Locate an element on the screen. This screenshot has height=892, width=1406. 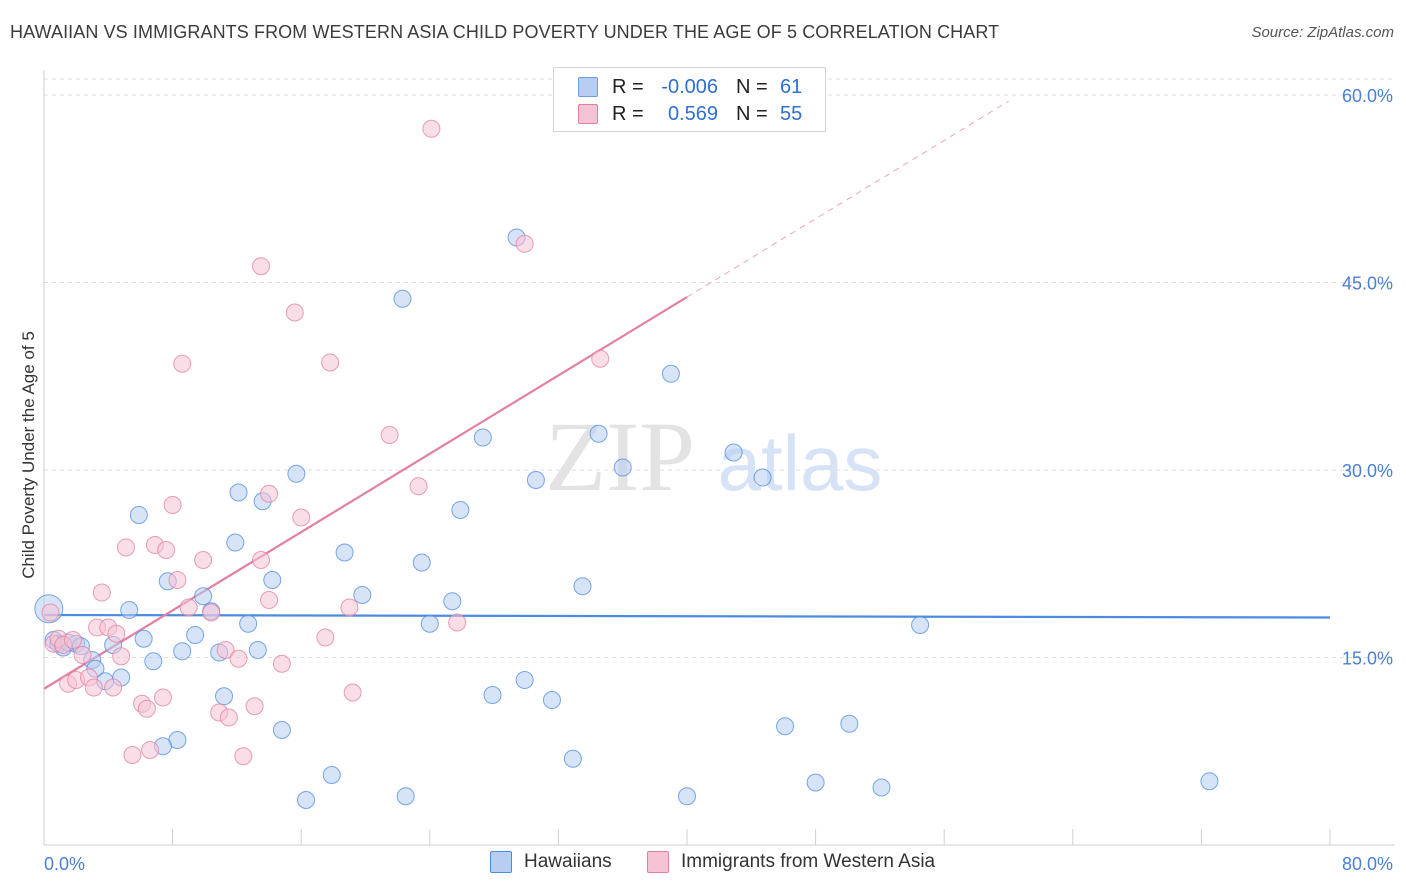
y-tick-label: 60.0% is located at coordinates (1367, 96).